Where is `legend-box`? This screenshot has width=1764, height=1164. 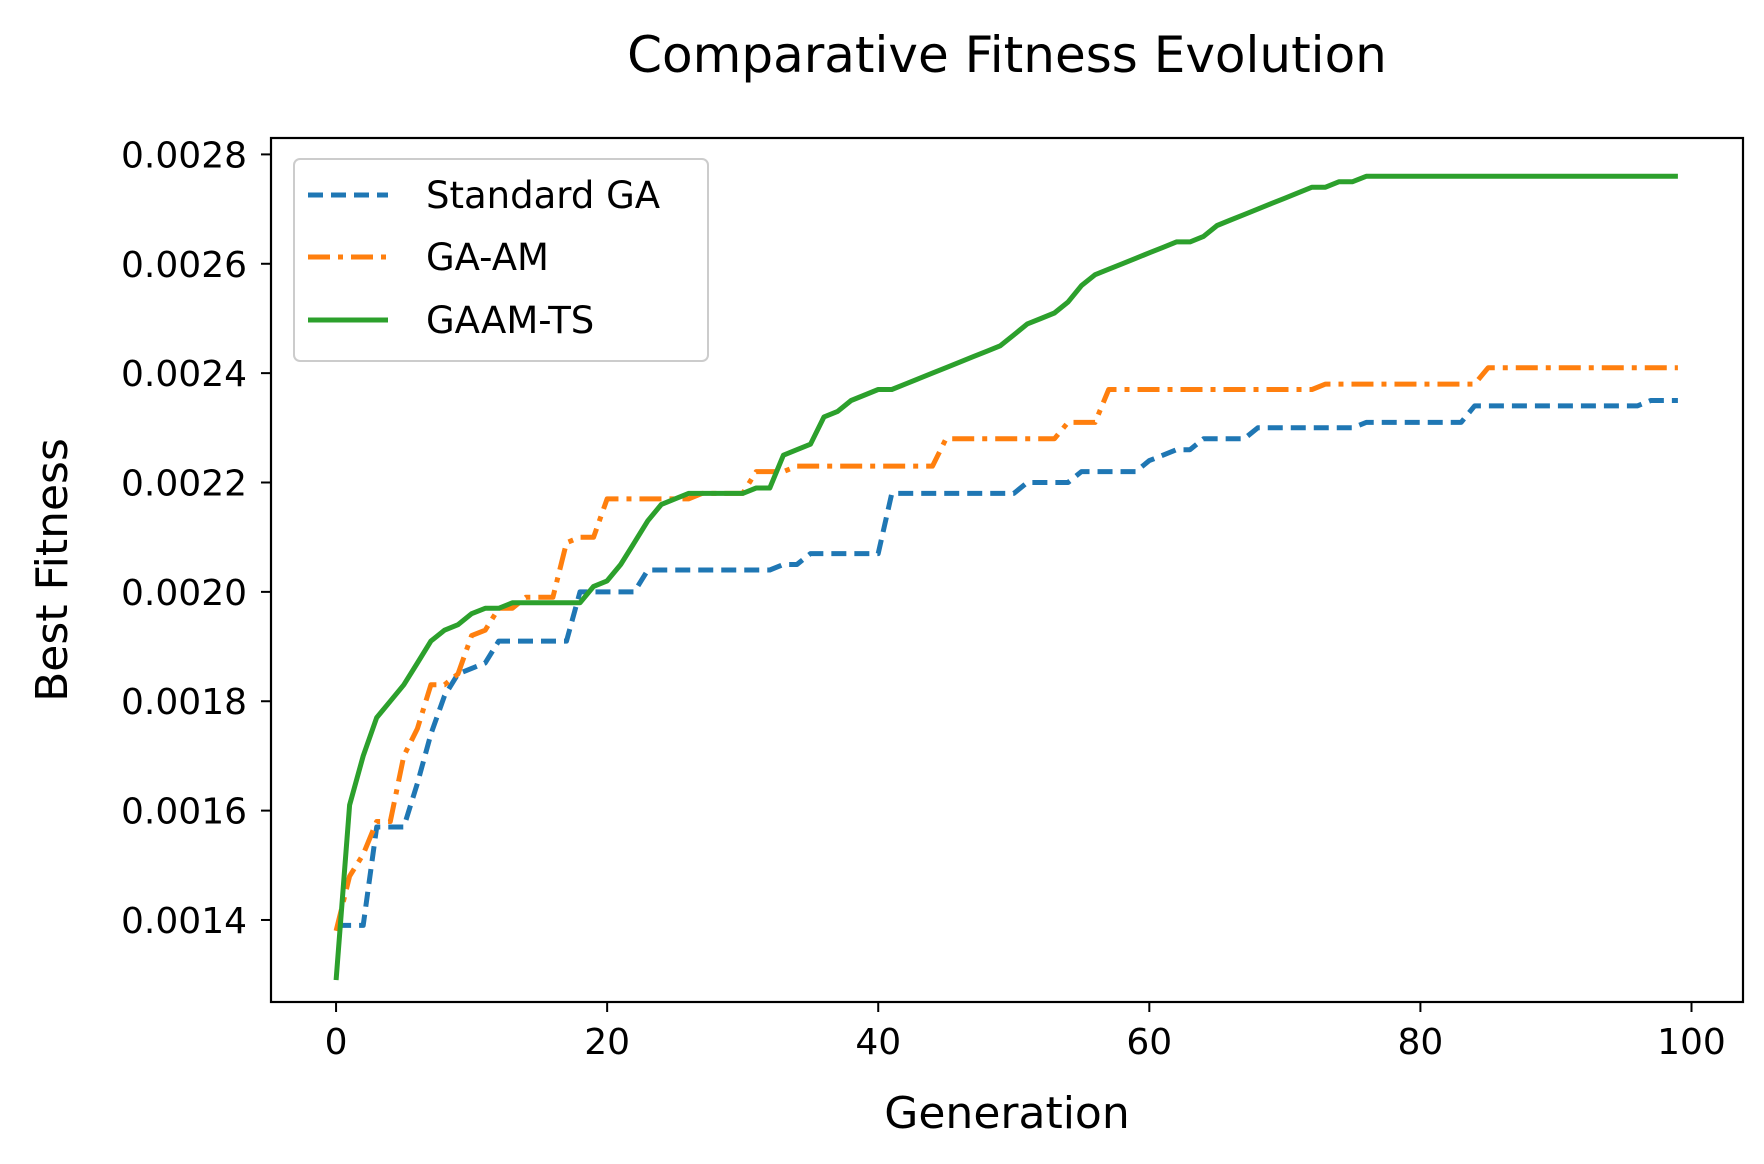 legend-box is located at coordinates (501, 260).